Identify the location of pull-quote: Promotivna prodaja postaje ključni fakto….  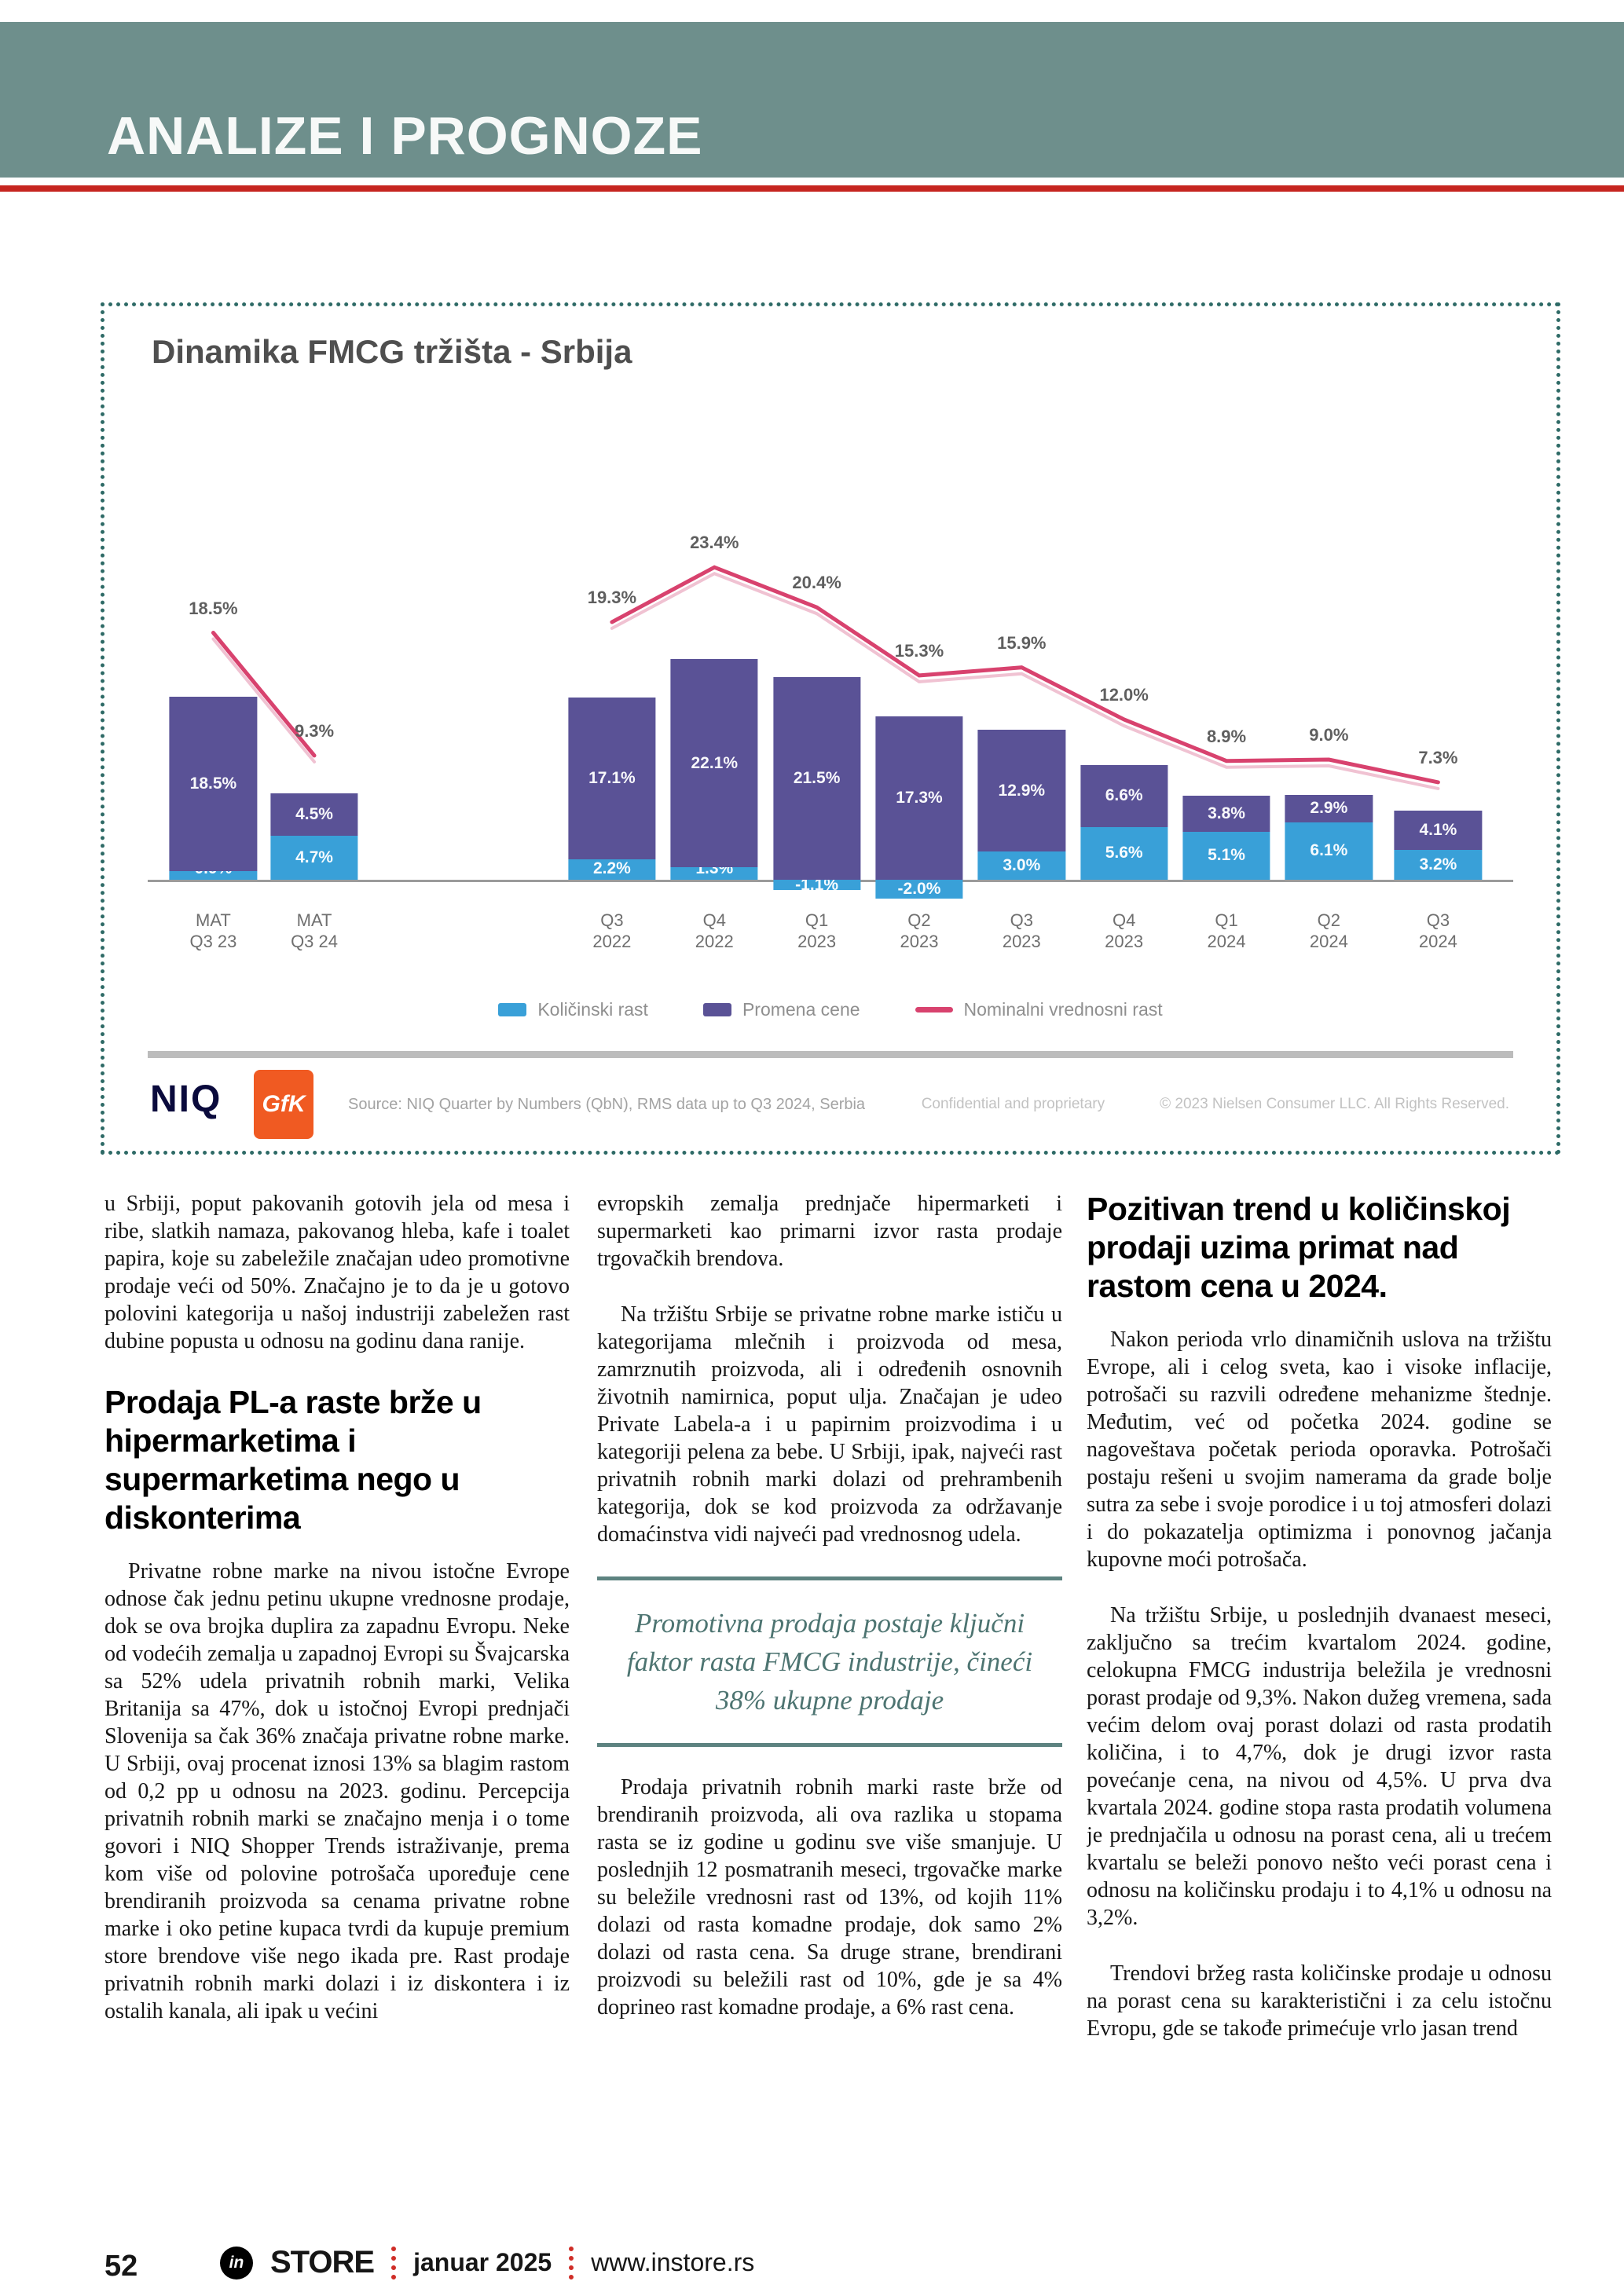
(830, 1662).